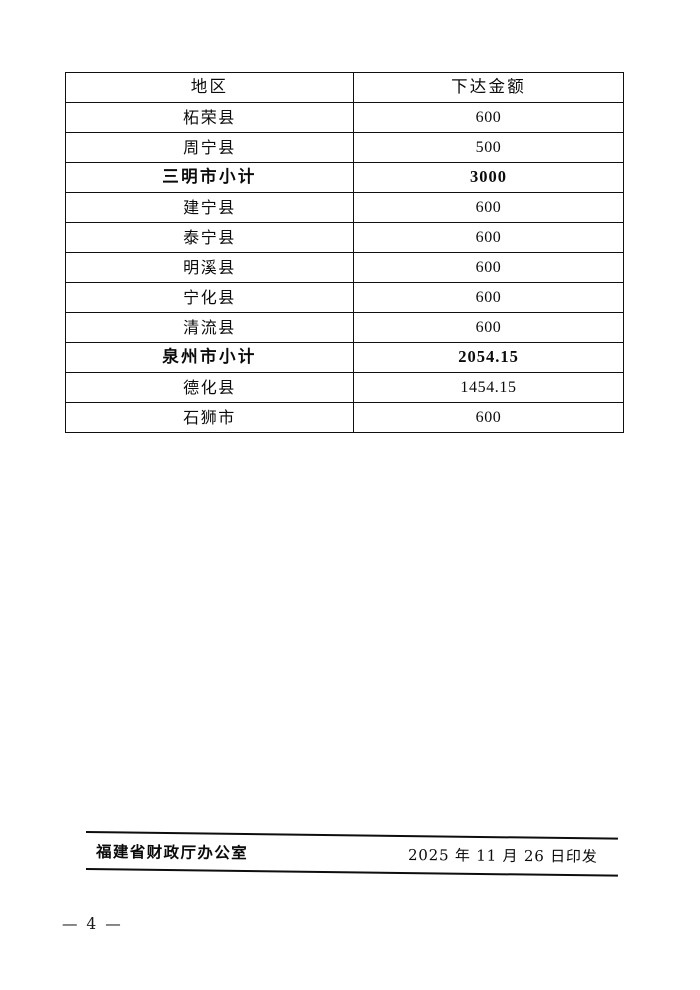 The image size is (700, 990). Describe the element at coordinates (351, 873) in the screenshot. I see `imprint-rule-bottom` at that location.